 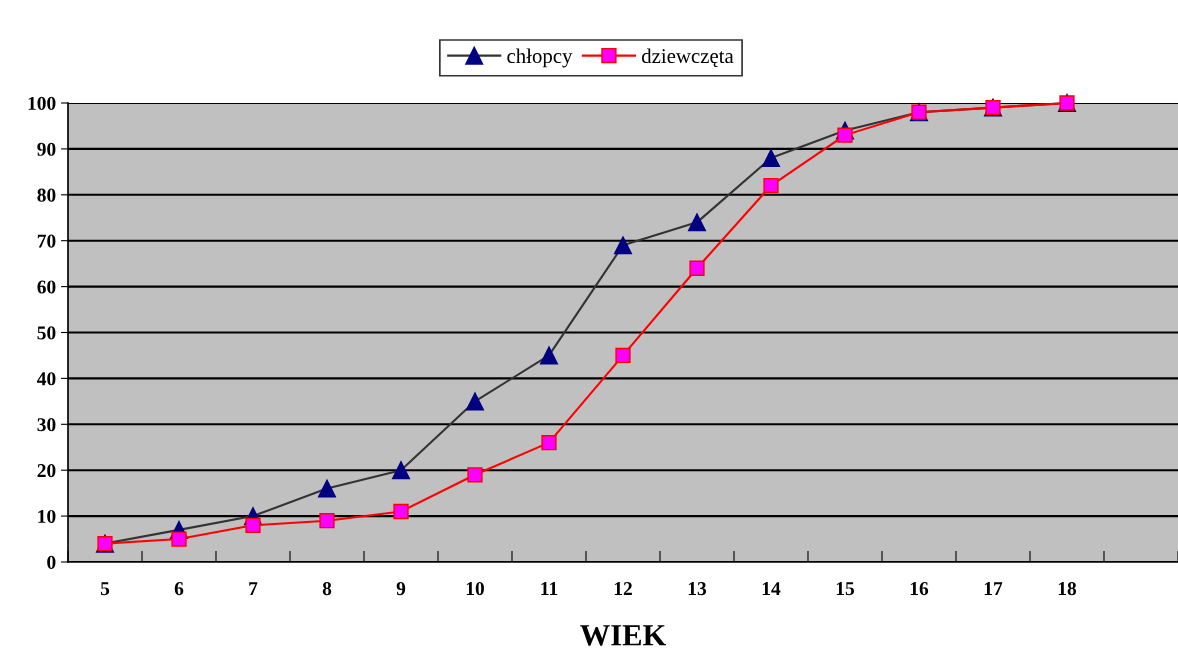 What do you see at coordinates (919, 589) in the screenshot?
I see `x-tick-label: 16` at bounding box center [919, 589].